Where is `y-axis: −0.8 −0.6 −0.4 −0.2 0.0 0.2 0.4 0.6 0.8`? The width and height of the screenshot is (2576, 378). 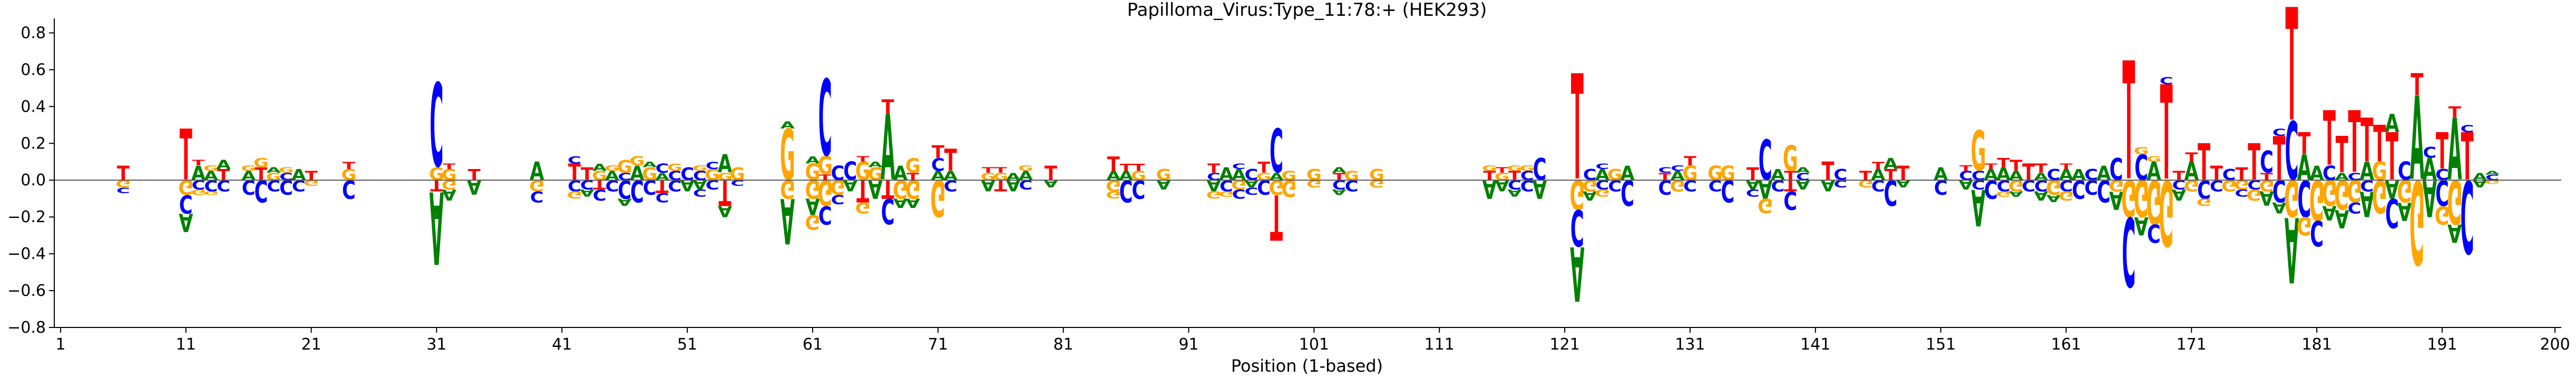
y-axis: −0.8 −0.6 −0.4 −0.2 0.0 0.2 0.4 0.6 0.8 is located at coordinates (31, 178).